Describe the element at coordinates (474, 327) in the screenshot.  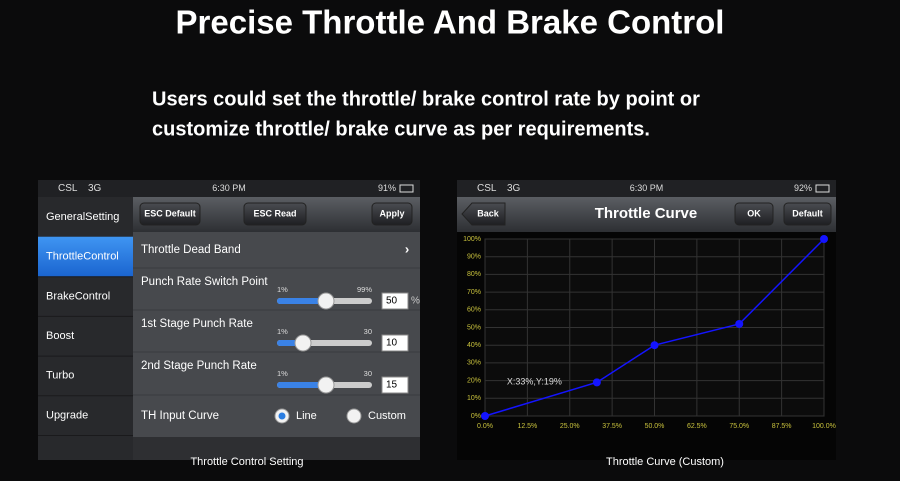
I see `y-tick-label: 50%` at that location.